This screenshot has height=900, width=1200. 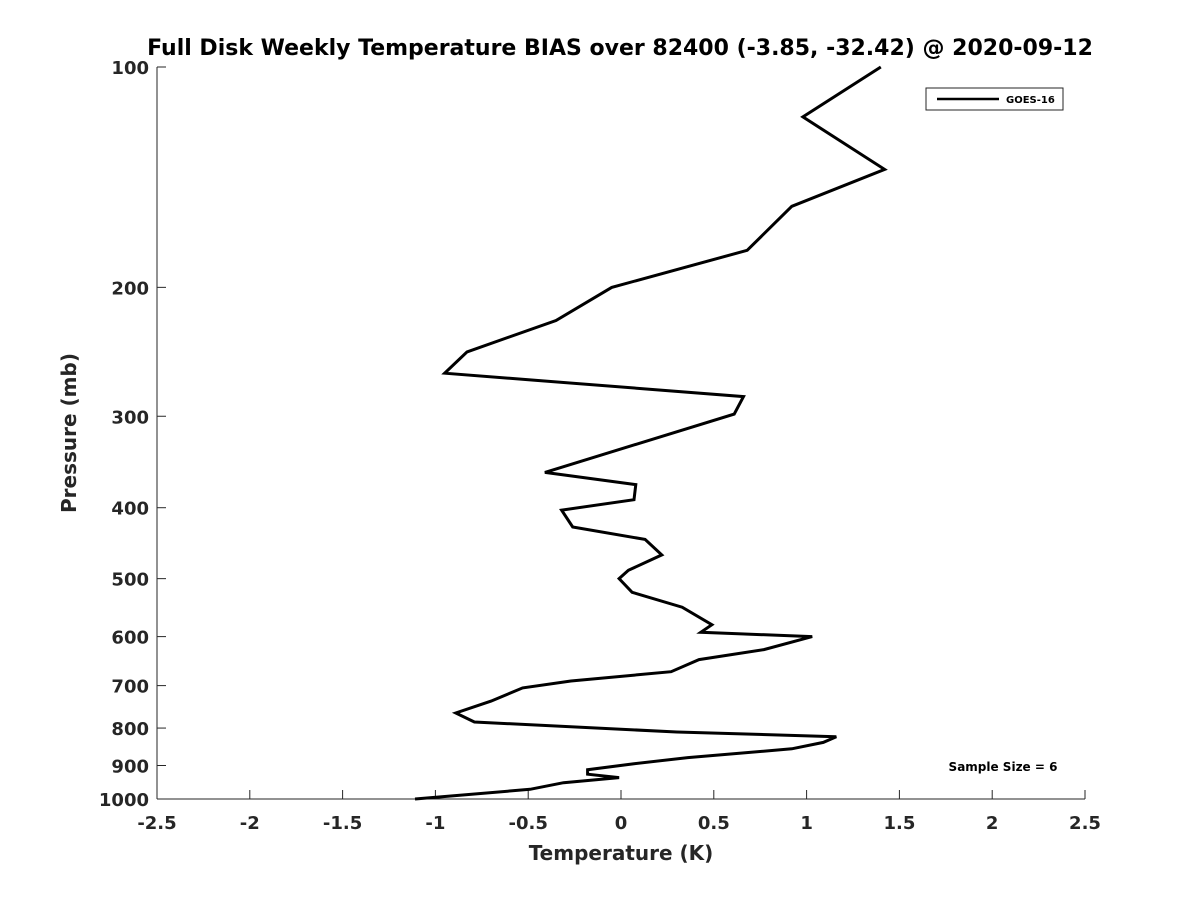 I want to click on x-tick-label: -2.5, so click(x=156, y=823).